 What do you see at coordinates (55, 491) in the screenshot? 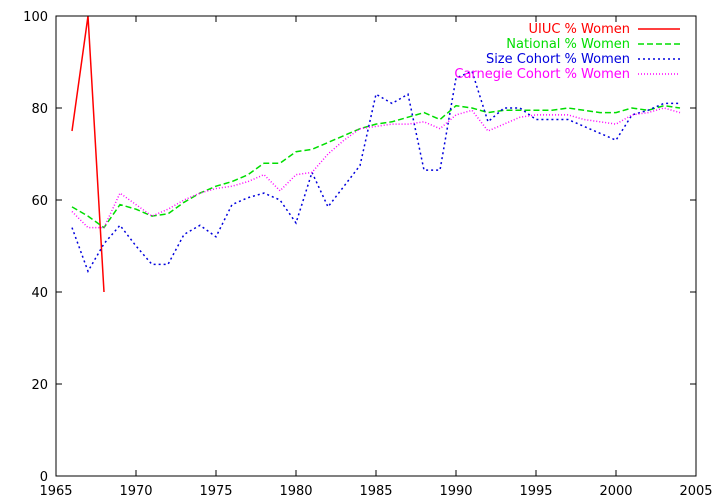
I see `x-tick-label: 1965` at bounding box center [55, 491].